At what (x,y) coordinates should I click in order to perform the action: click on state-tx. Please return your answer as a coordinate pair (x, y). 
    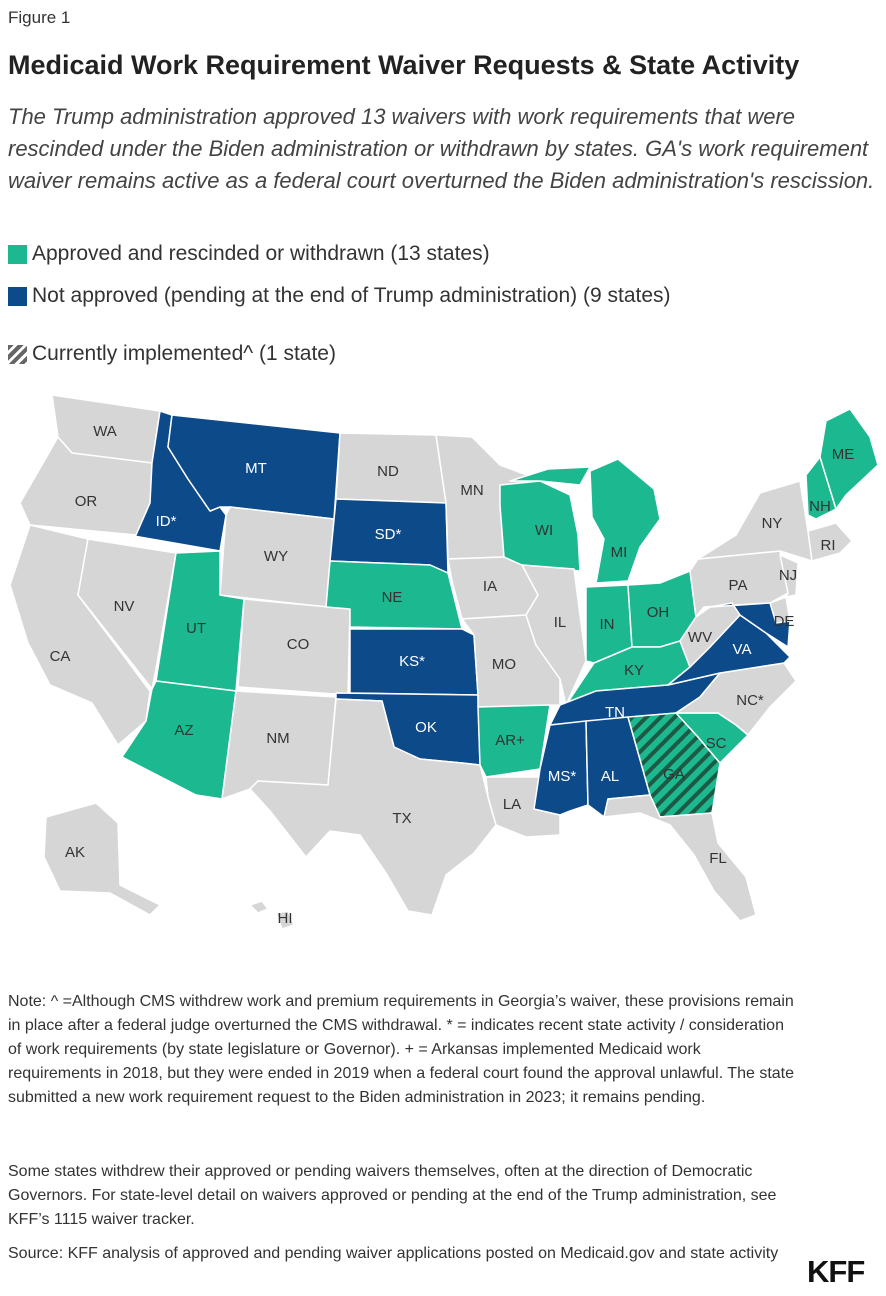
    Looking at the image, I should click on (373, 807).